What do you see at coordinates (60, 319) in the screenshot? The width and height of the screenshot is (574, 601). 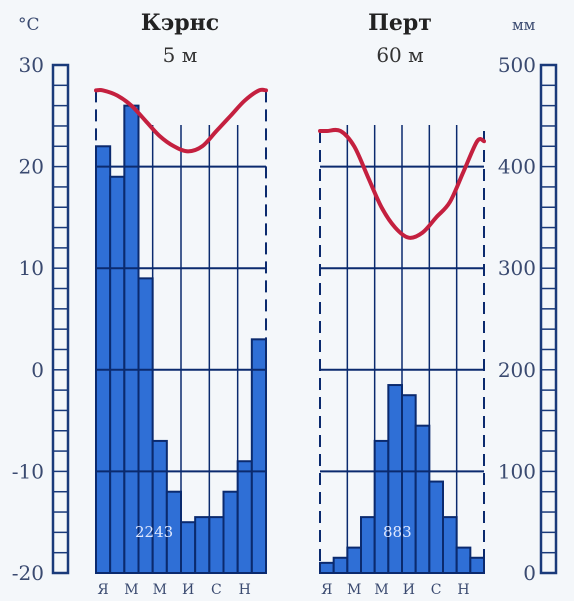 I see `left-axis-scale` at bounding box center [60, 319].